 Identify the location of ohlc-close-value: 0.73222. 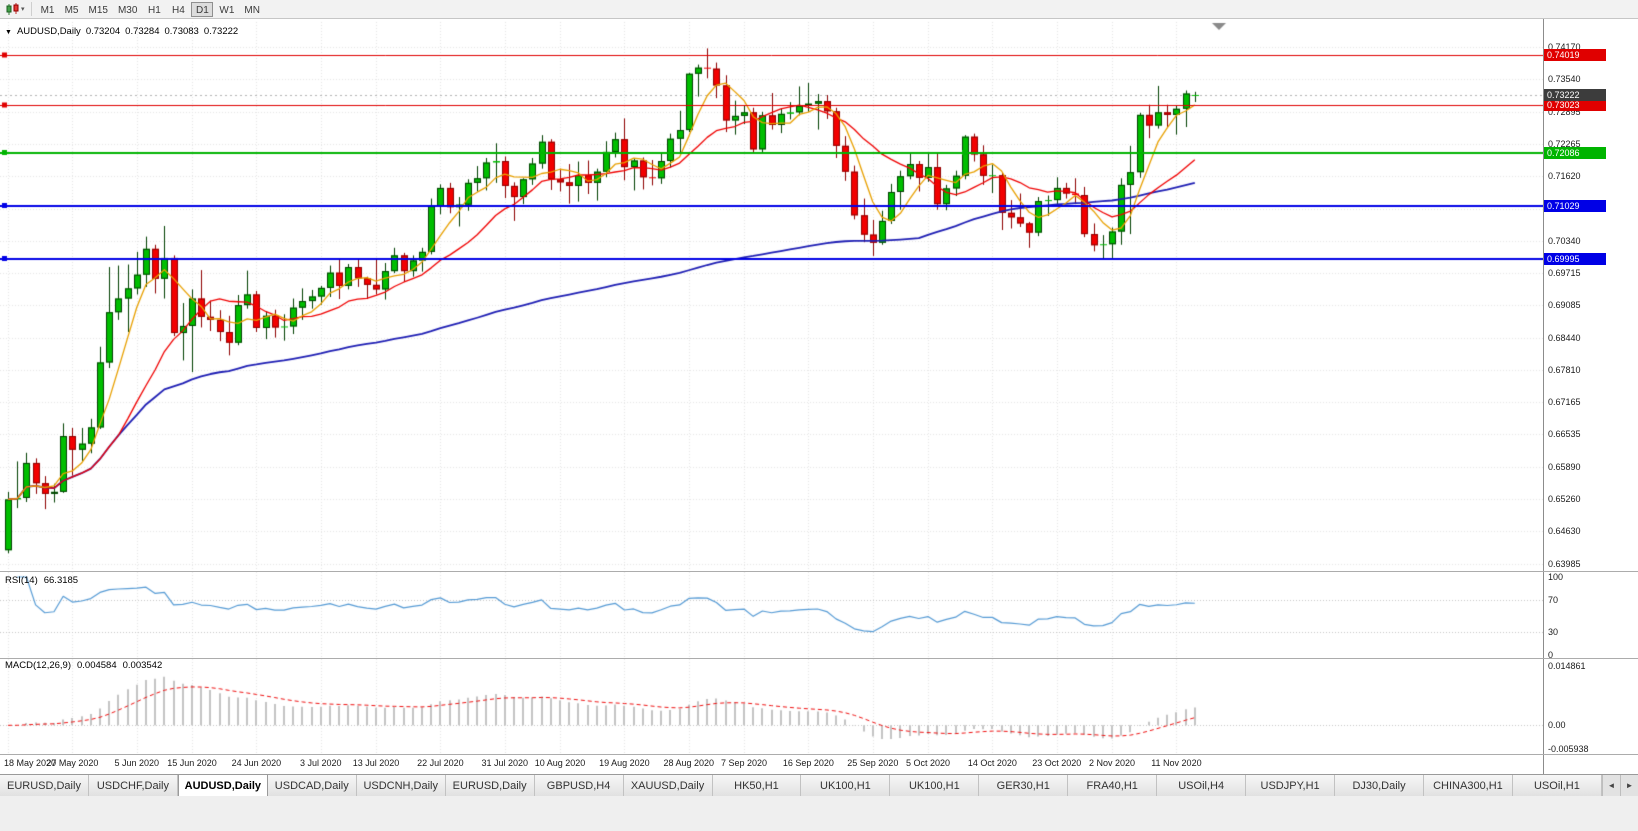
(221, 31).